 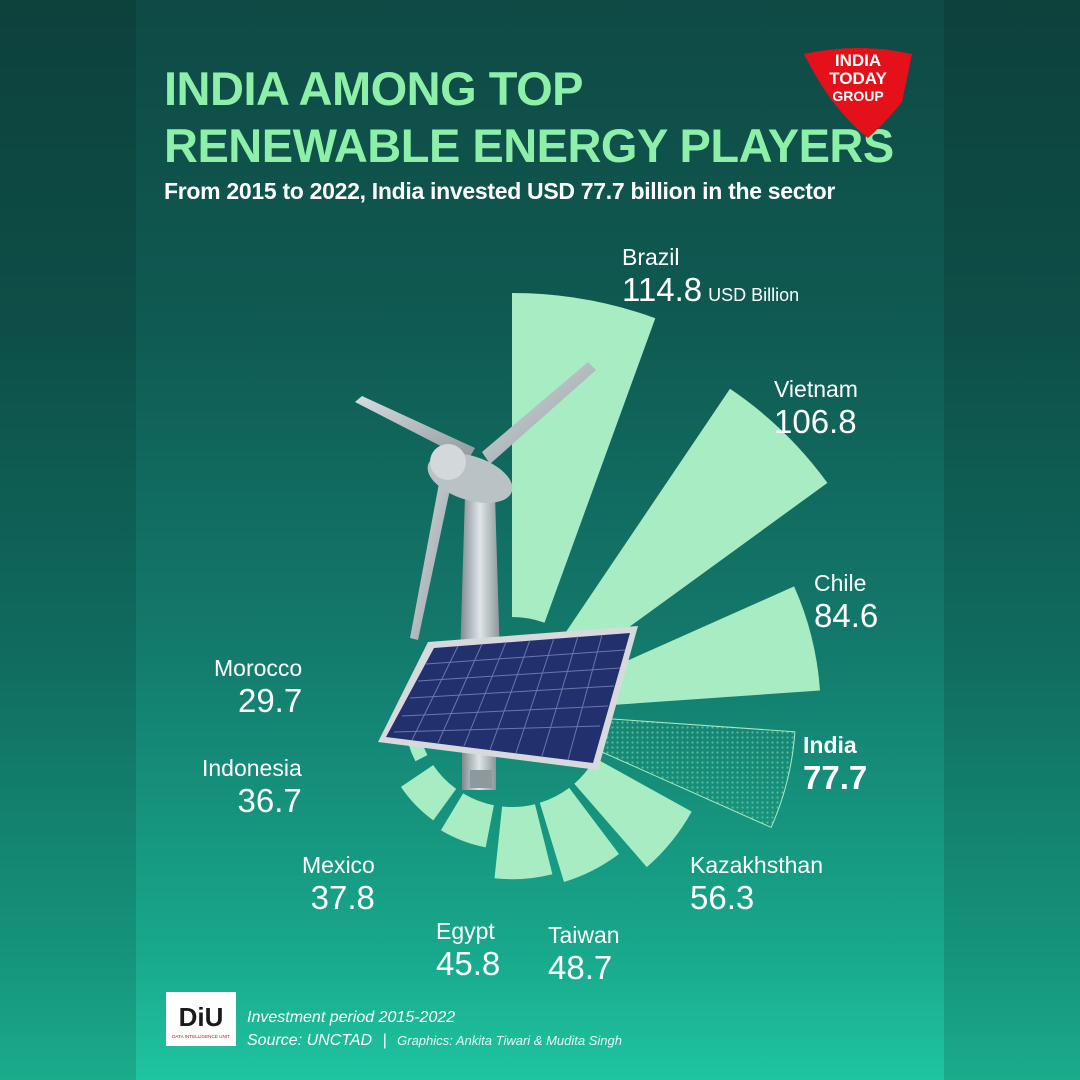 What do you see at coordinates (840, 583) in the screenshot?
I see `category-name: Chile` at bounding box center [840, 583].